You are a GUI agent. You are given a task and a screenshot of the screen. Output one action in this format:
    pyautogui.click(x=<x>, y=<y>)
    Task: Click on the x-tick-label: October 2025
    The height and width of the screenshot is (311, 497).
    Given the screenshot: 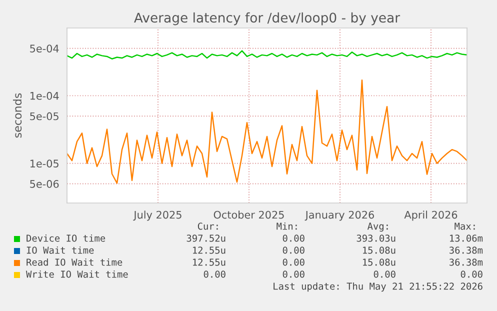 What is the action you would take?
    pyautogui.click(x=249, y=214)
    